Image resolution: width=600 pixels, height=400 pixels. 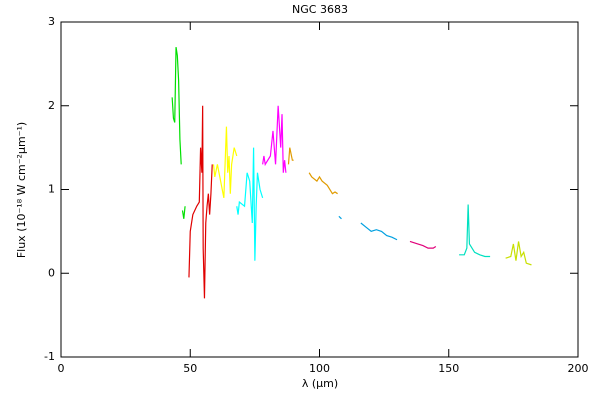 I want to click on y-tick-label: 3, so click(x=51, y=21).